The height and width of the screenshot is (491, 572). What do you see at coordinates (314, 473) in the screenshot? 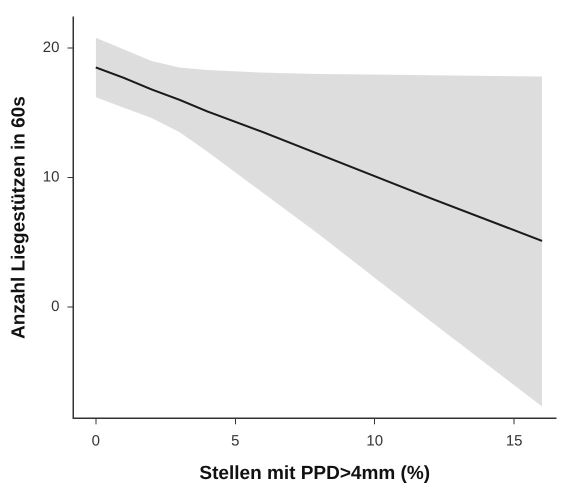
I see `x-axis-title: Stellen mit PPD>4mm (%)` at bounding box center [314, 473].